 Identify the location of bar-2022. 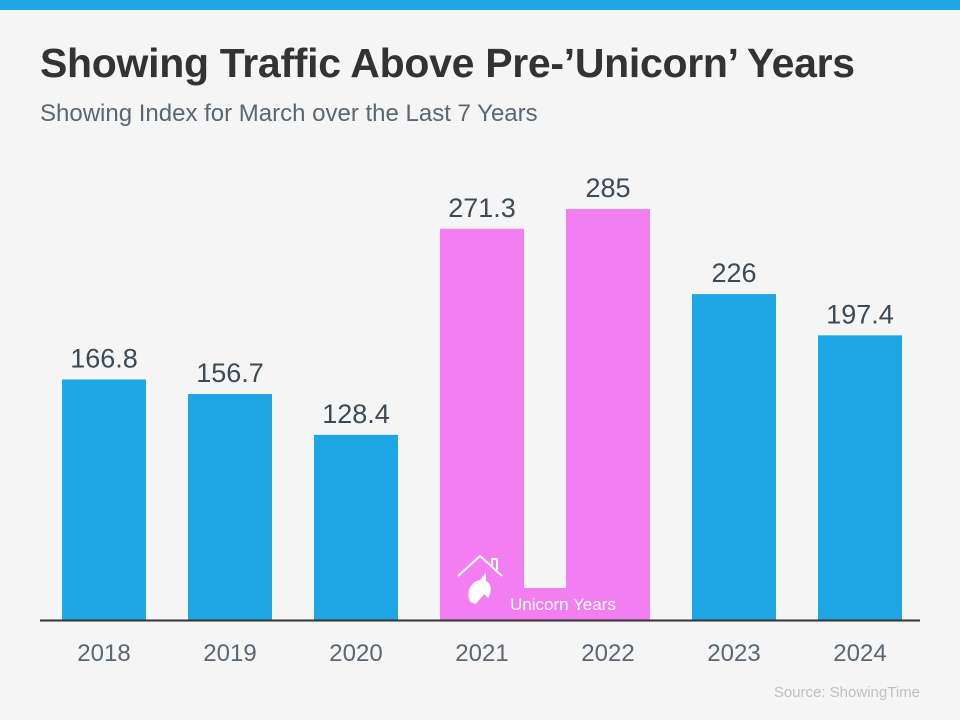
(608, 414).